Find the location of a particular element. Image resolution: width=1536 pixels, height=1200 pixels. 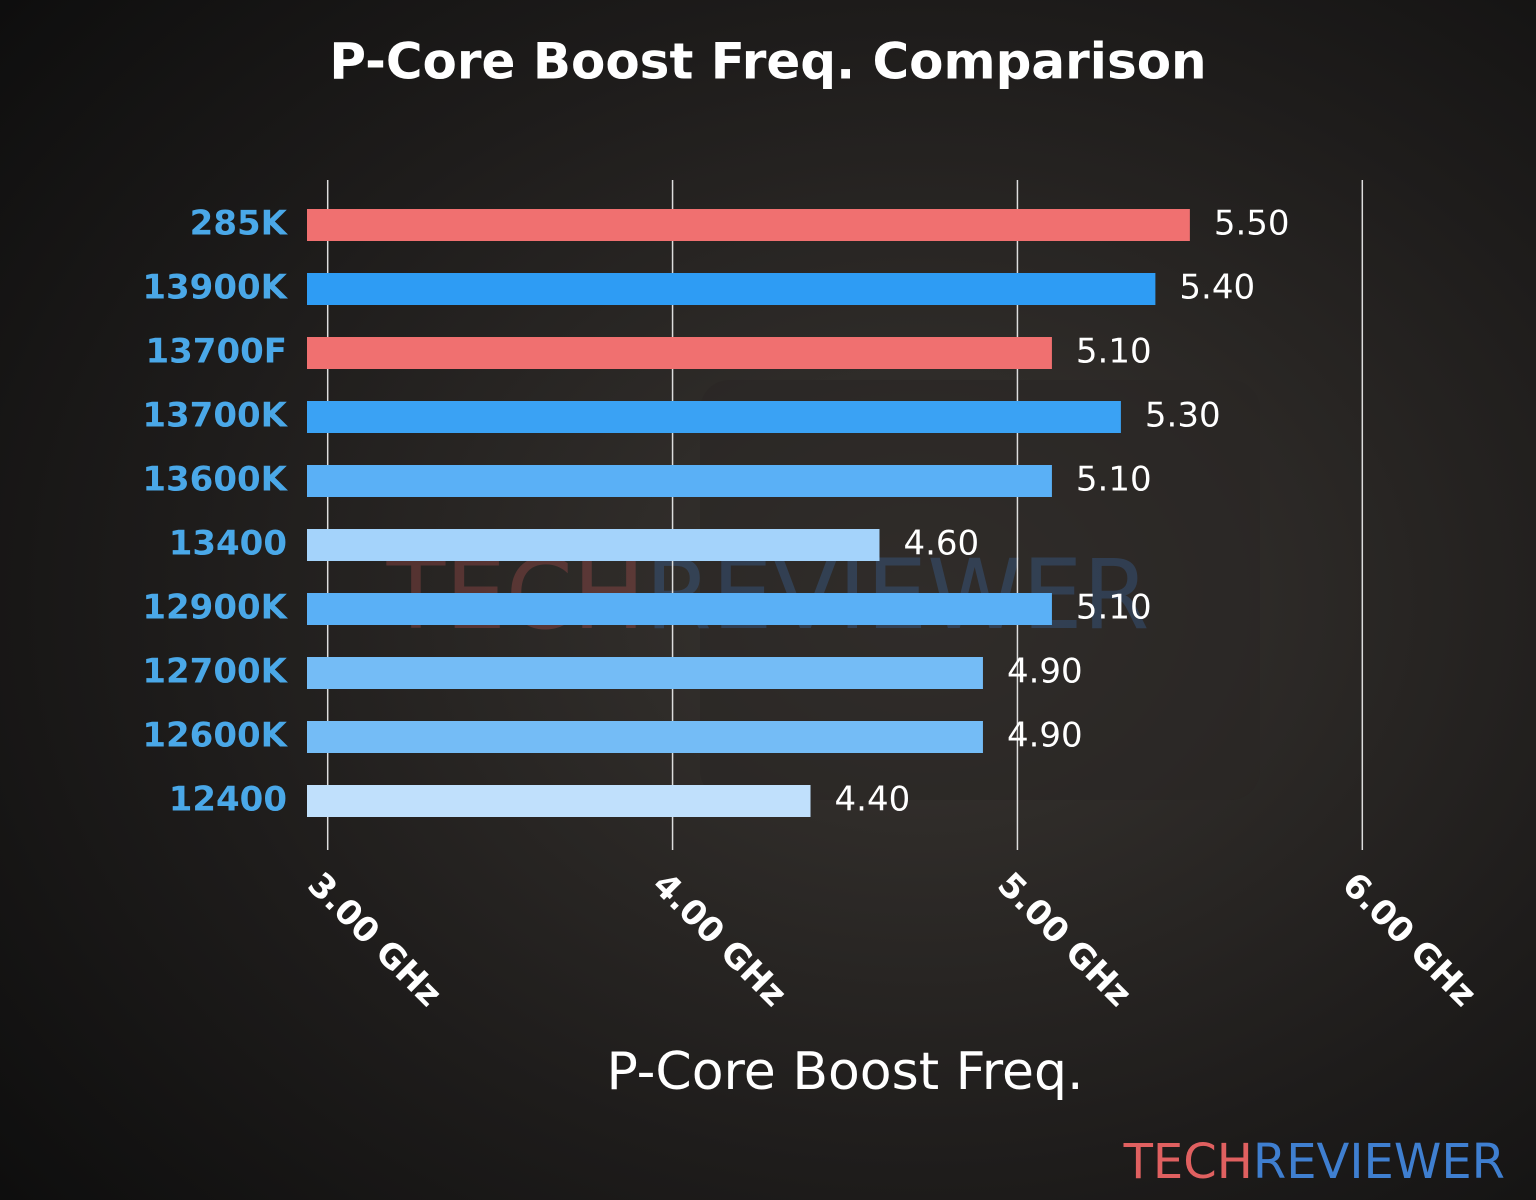

y-tick-label: 13600K is located at coordinates (215, 480).